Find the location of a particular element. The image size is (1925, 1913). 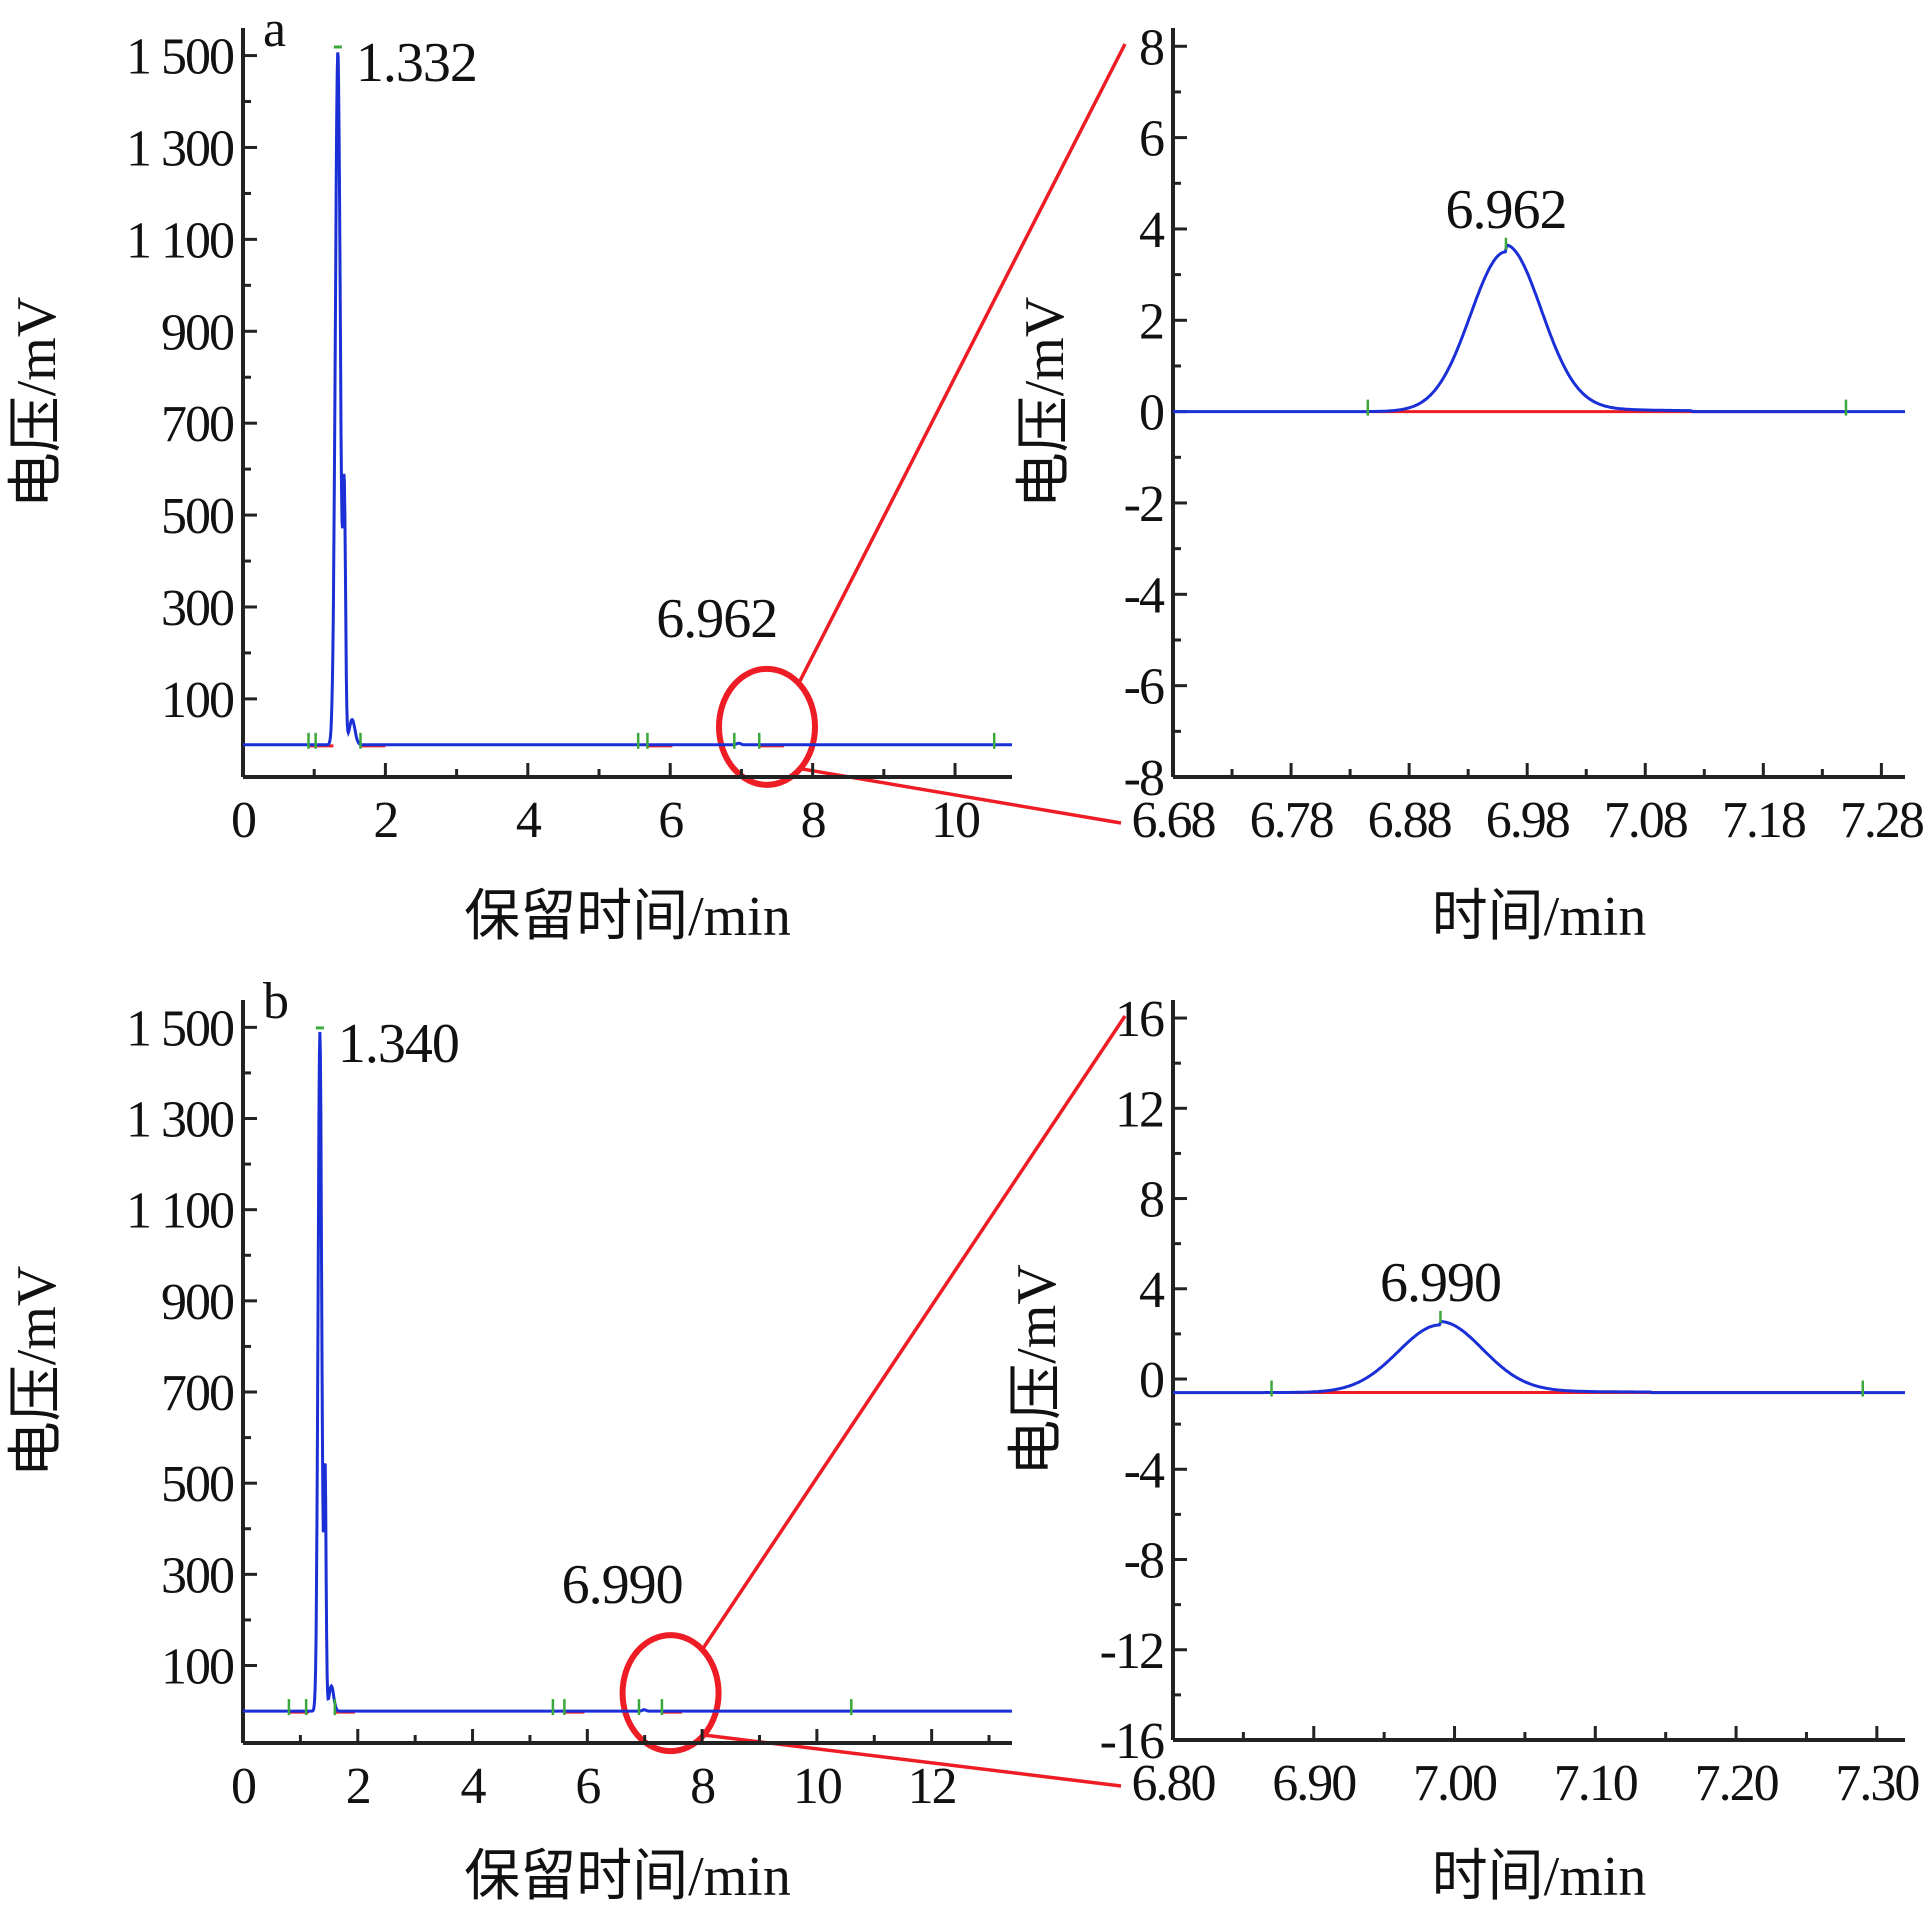

x-tick-label: 6.90 is located at coordinates (1314, 1783).